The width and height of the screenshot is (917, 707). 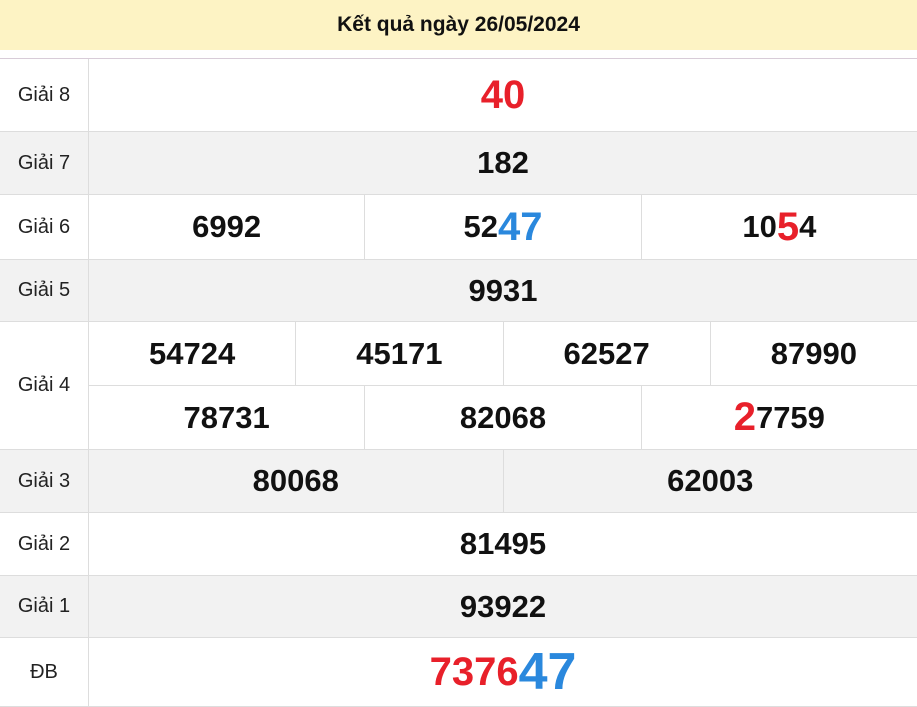 I want to click on number-part: 87990, so click(x=814, y=354).